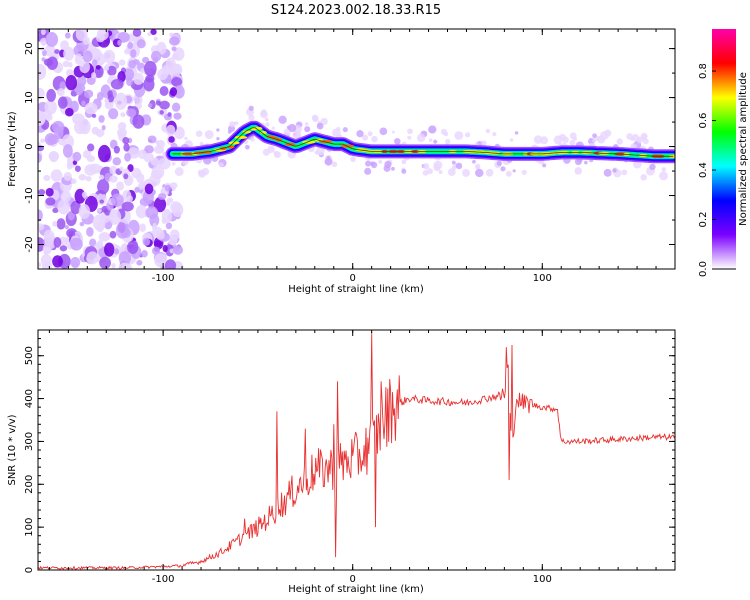  What do you see at coordinates (356, 589) in the screenshot?
I see `snr-xlabel: Height of straight line (km)` at bounding box center [356, 589].